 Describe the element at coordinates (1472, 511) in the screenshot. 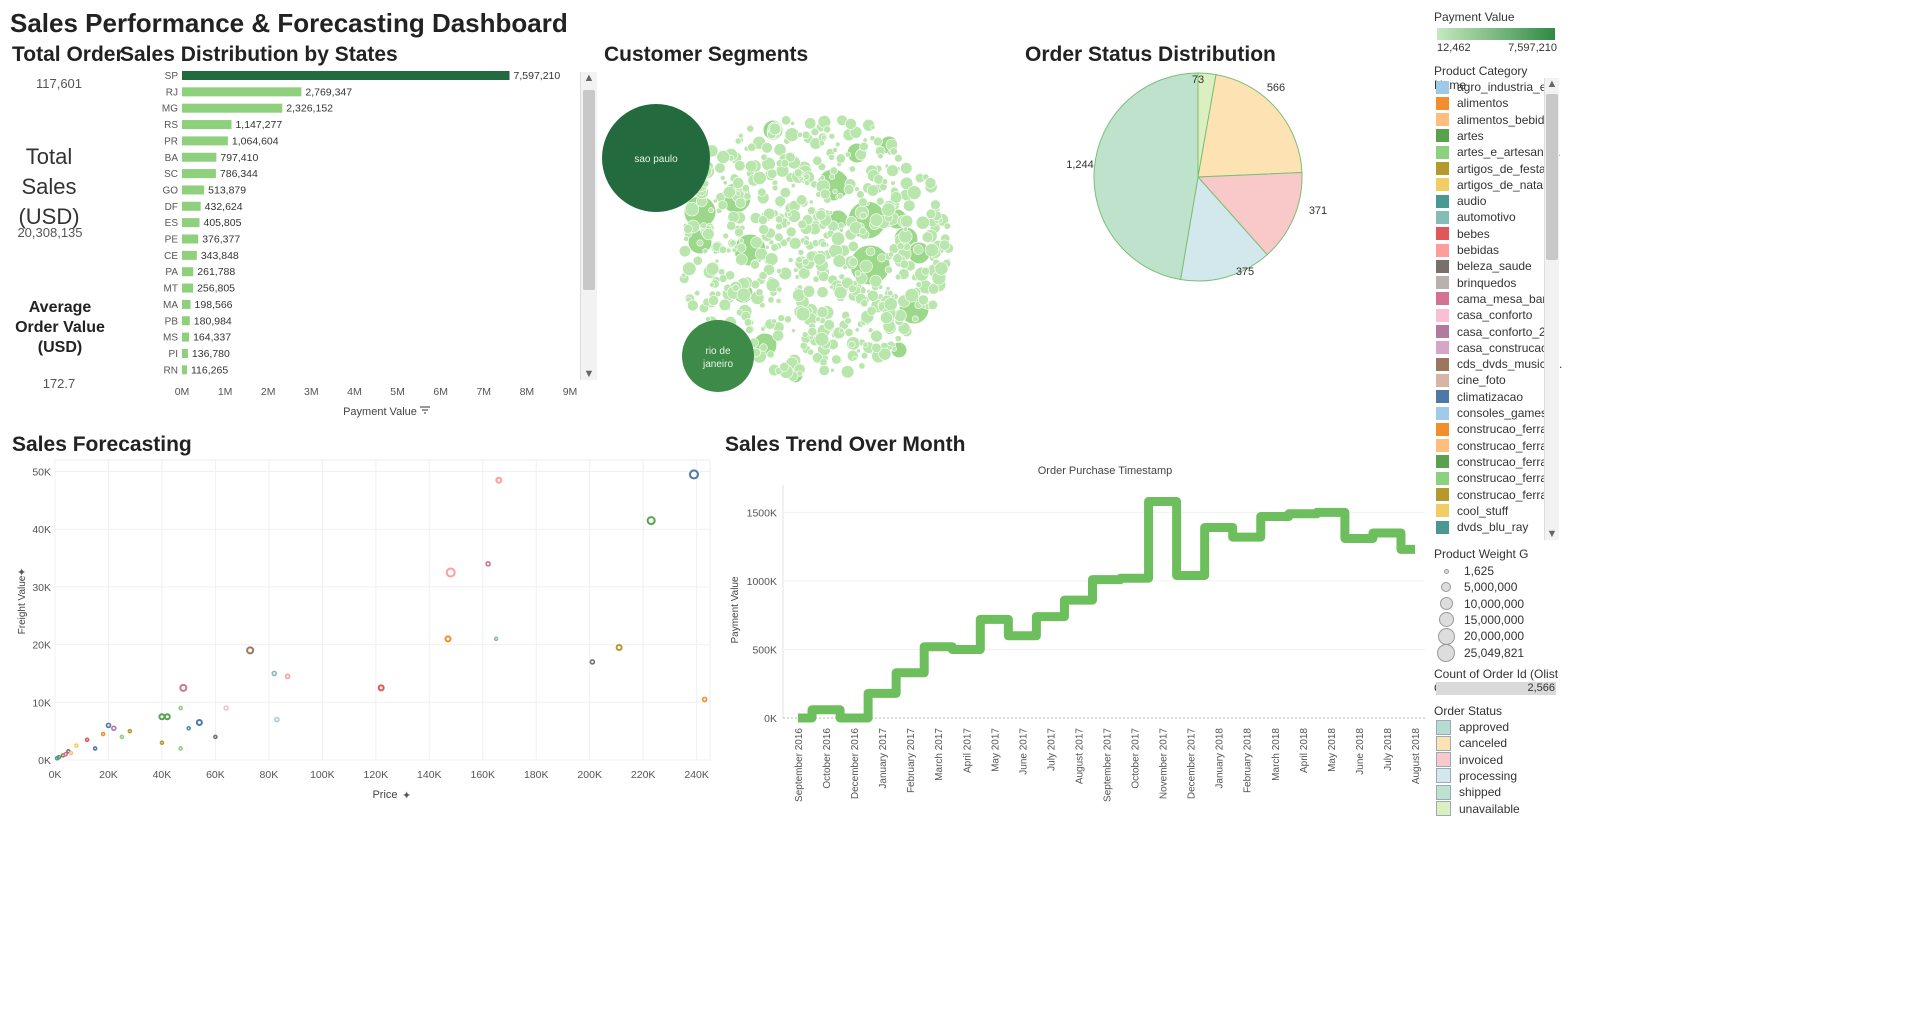

I see `category-legend-item: cool_stuff` at that location.